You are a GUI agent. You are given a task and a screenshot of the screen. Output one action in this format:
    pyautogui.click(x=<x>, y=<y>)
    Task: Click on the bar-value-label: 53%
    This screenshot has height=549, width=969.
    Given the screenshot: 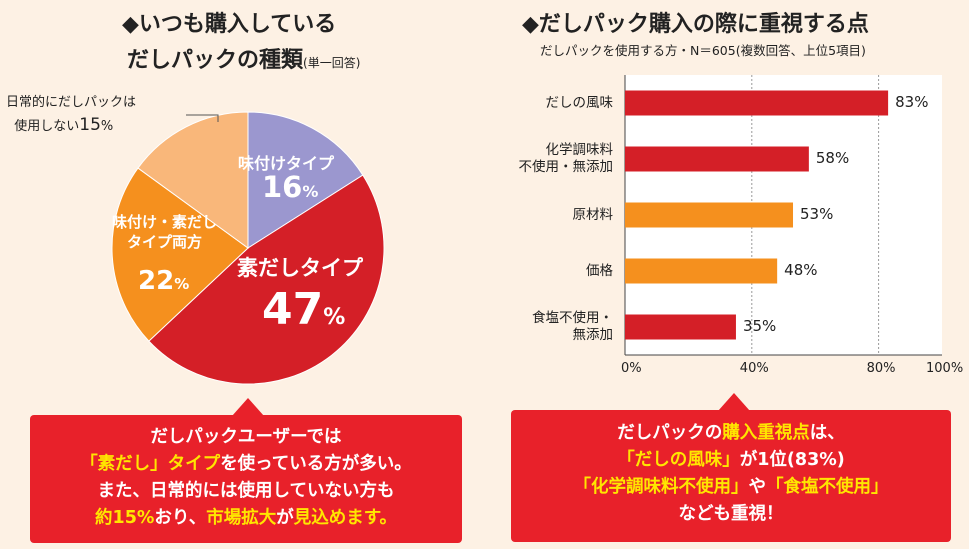 What is the action you would take?
    pyautogui.click(x=817, y=214)
    